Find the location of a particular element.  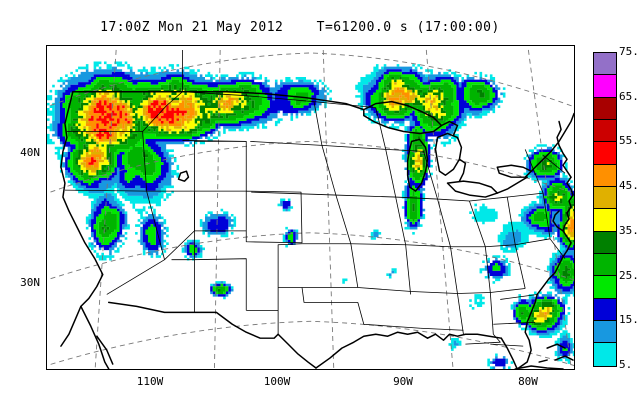

x-tick-label-100W: 100W is located at coordinates (277, 381).